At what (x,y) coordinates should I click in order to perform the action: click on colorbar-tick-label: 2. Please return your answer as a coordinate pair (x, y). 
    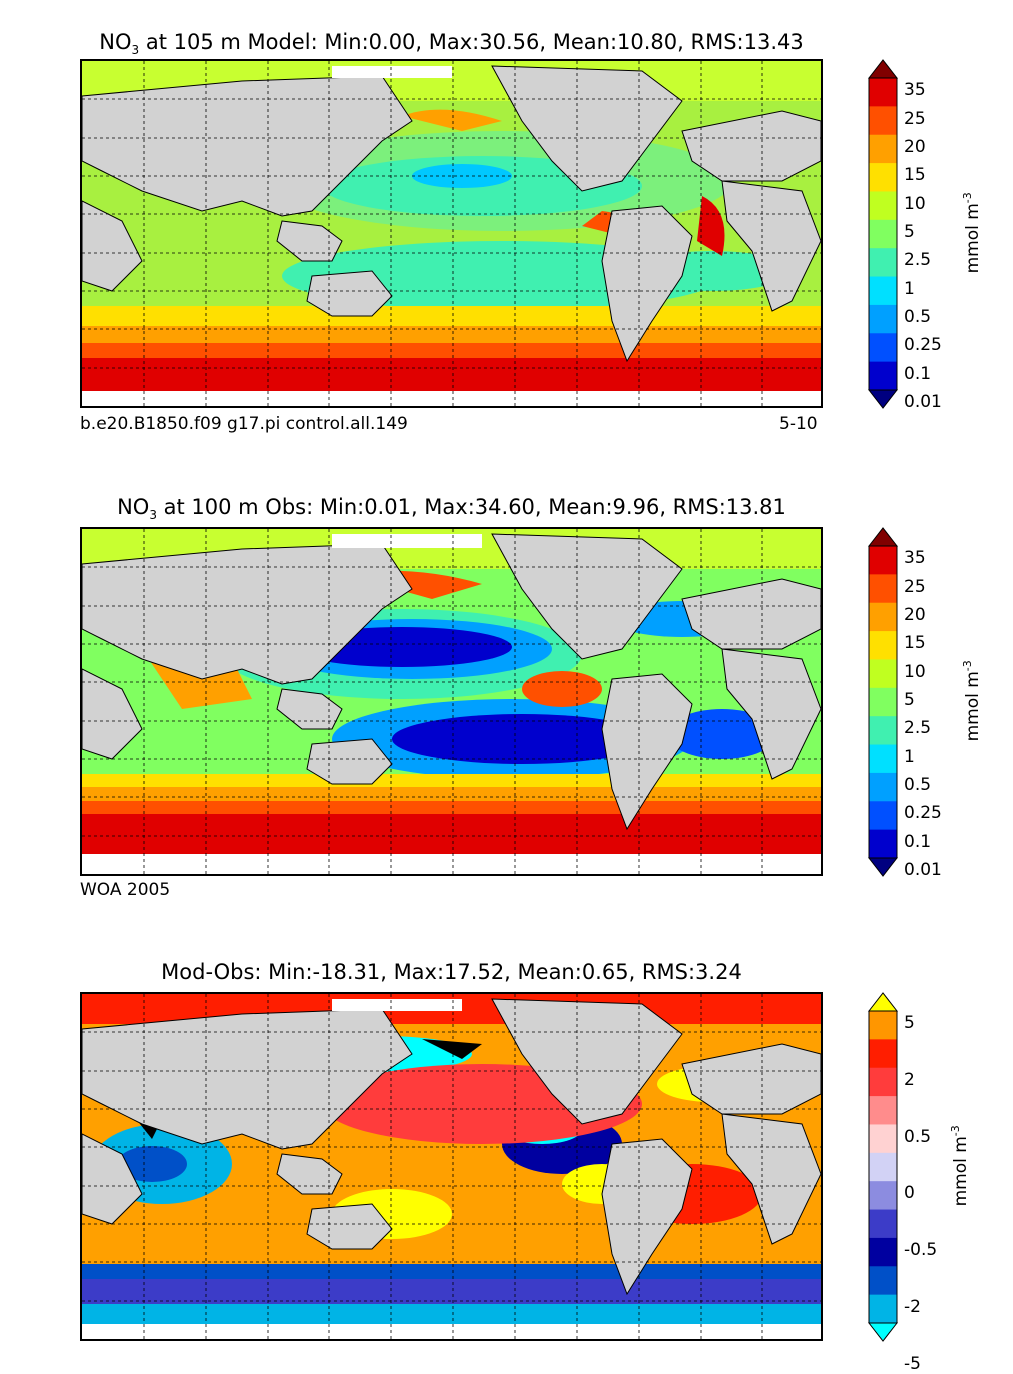
    Looking at the image, I should click on (909, 1079).